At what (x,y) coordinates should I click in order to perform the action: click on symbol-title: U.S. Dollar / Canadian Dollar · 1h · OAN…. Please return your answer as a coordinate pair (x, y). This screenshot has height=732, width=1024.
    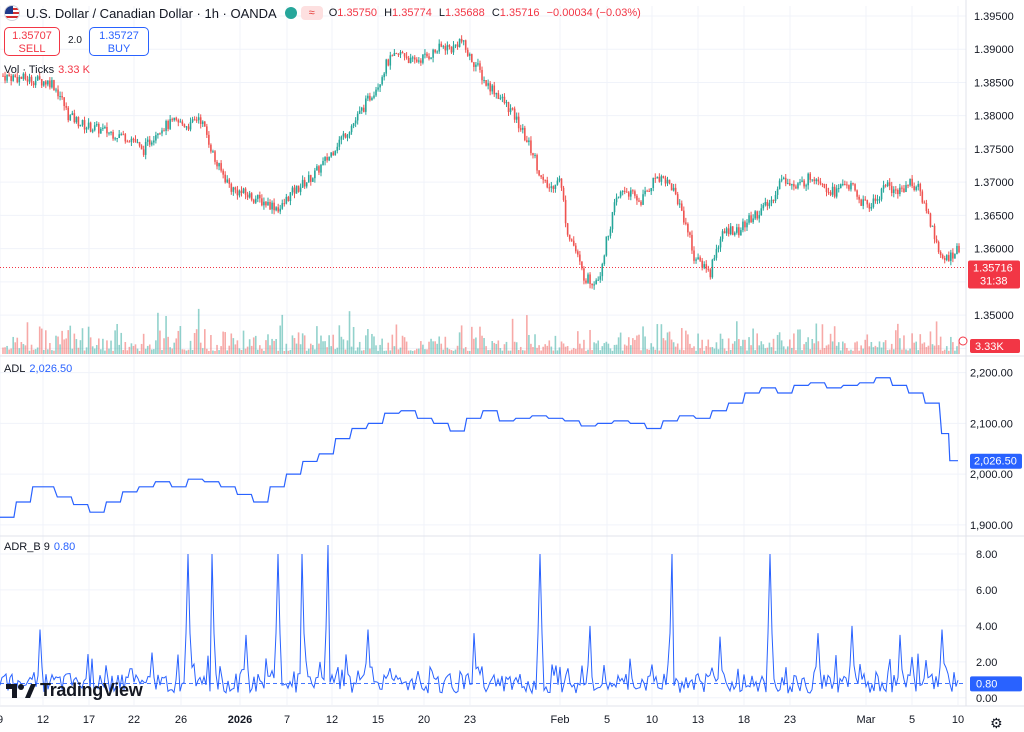
    Looking at the image, I should click on (151, 13).